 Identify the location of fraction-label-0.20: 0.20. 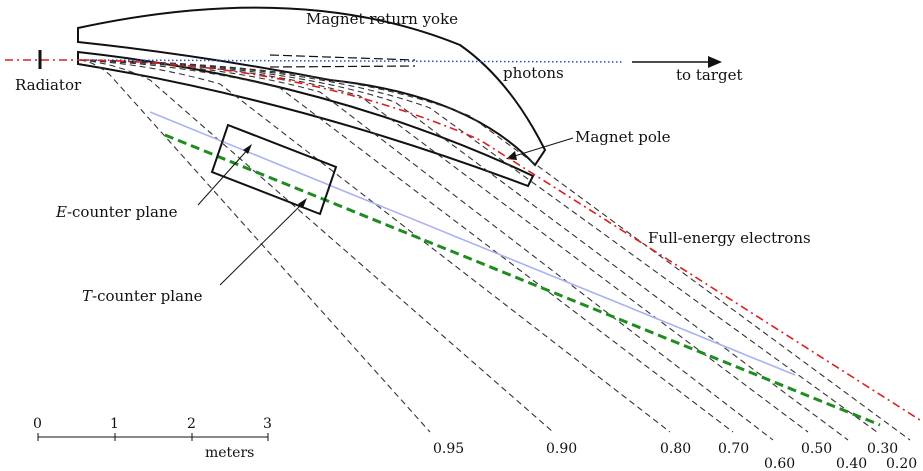
(901, 463).